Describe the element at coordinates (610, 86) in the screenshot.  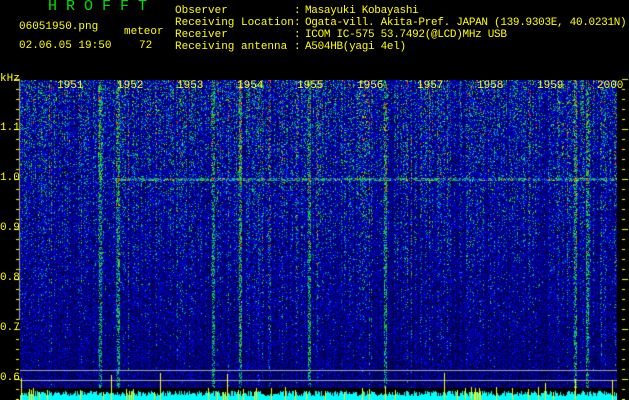
I see `time-label: 2000` at that location.